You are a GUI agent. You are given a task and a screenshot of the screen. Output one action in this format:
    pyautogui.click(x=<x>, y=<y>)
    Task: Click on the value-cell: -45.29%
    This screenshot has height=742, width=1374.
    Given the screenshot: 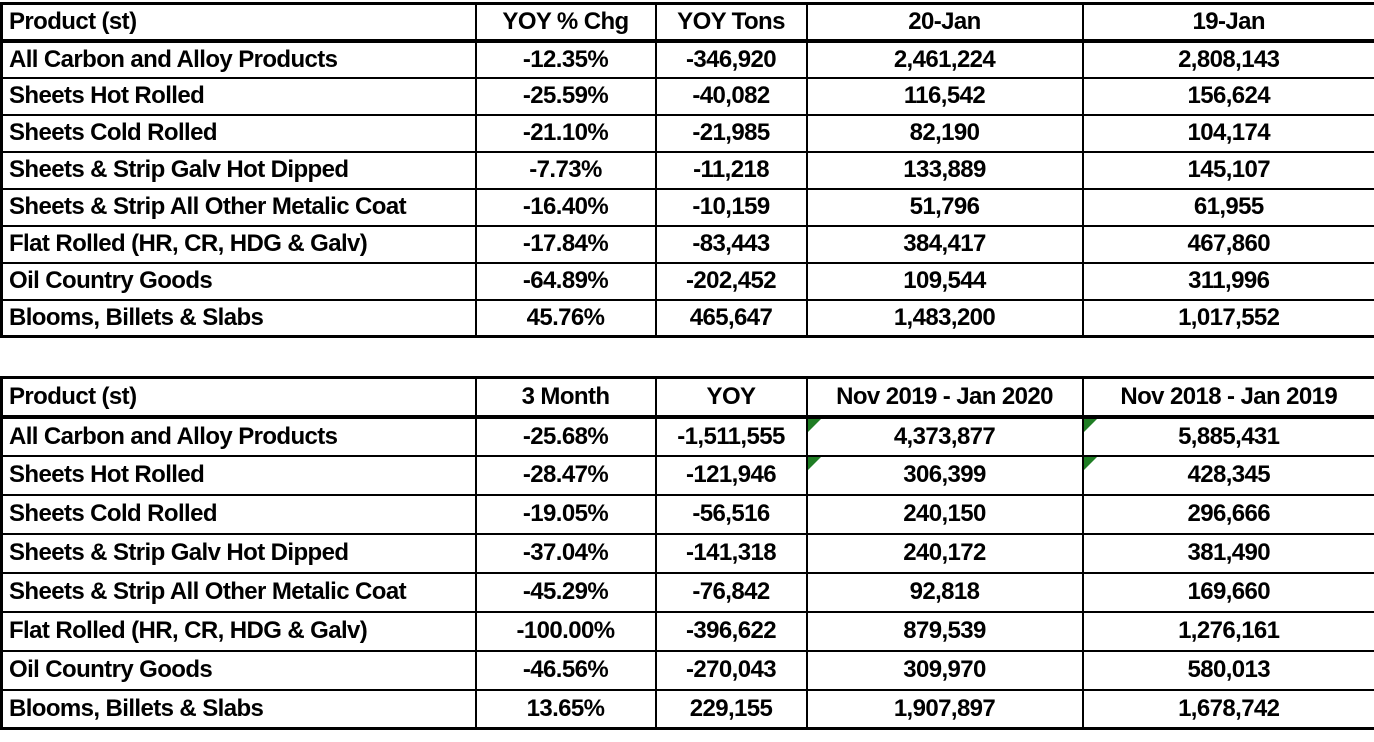 What is the action you would take?
    pyautogui.click(x=565, y=592)
    